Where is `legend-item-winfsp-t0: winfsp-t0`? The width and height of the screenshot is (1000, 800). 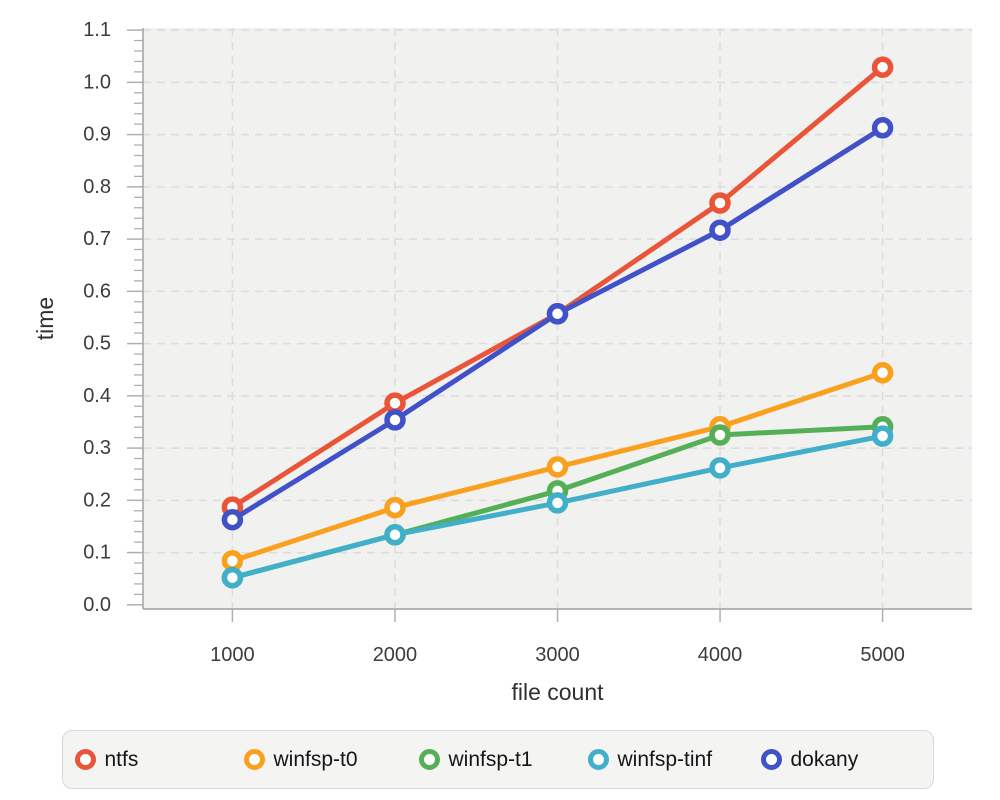
legend-item-winfsp-t0: winfsp-t0 is located at coordinates (300, 759).